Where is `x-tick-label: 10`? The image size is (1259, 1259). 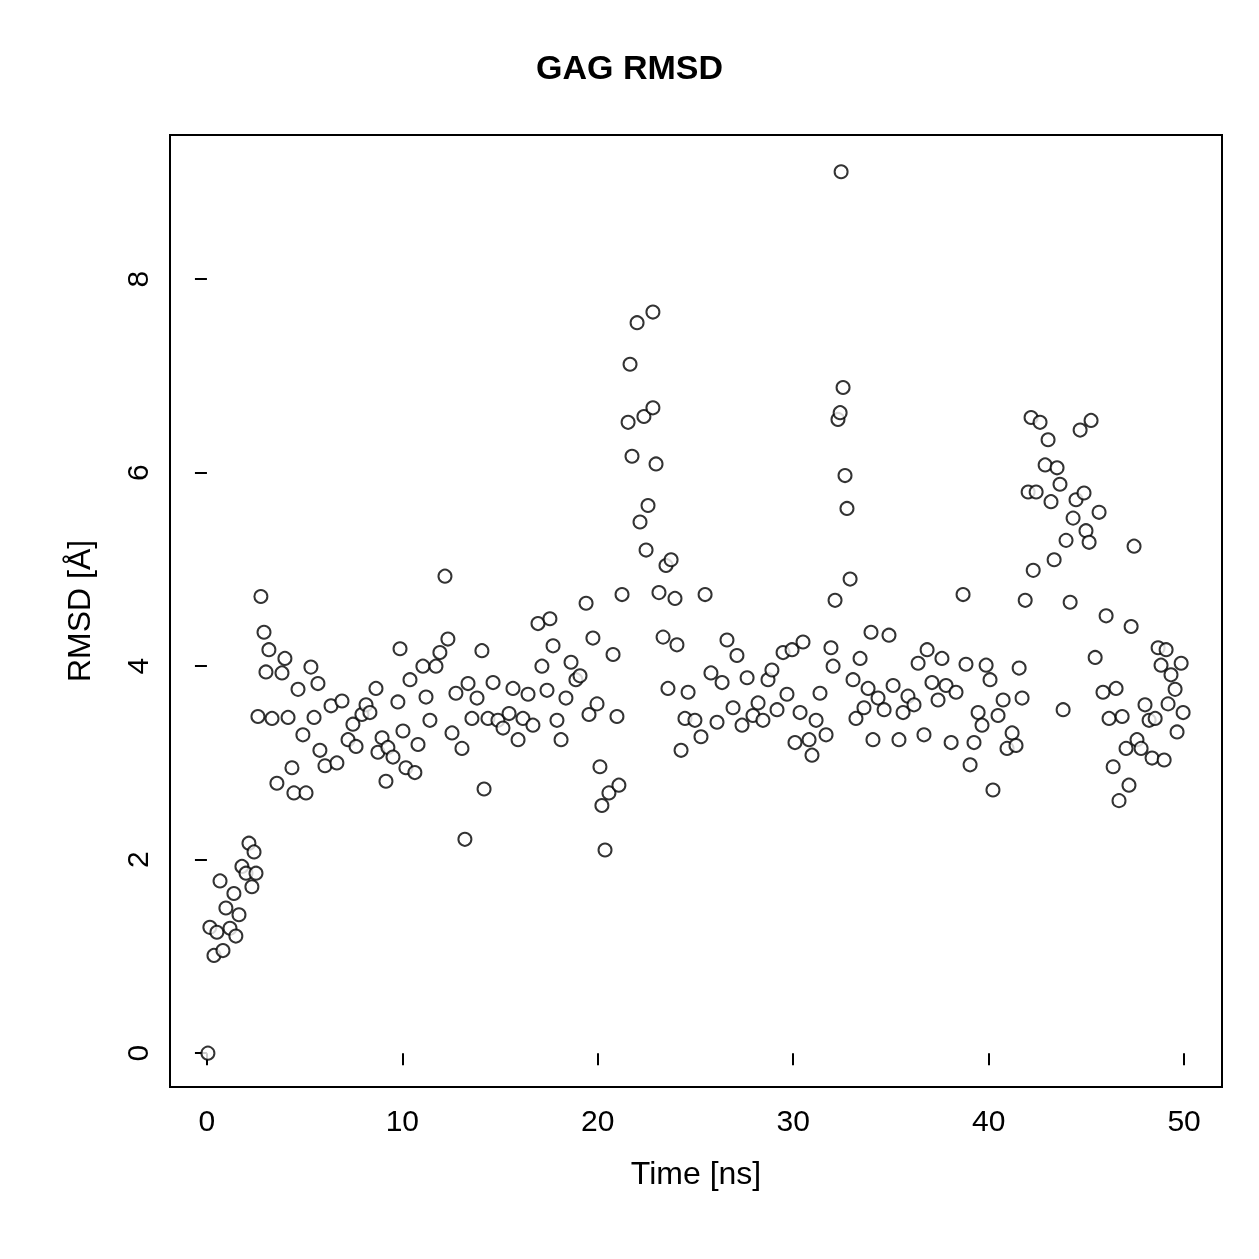
x-tick-label: 10 is located at coordinates (402, 1120).